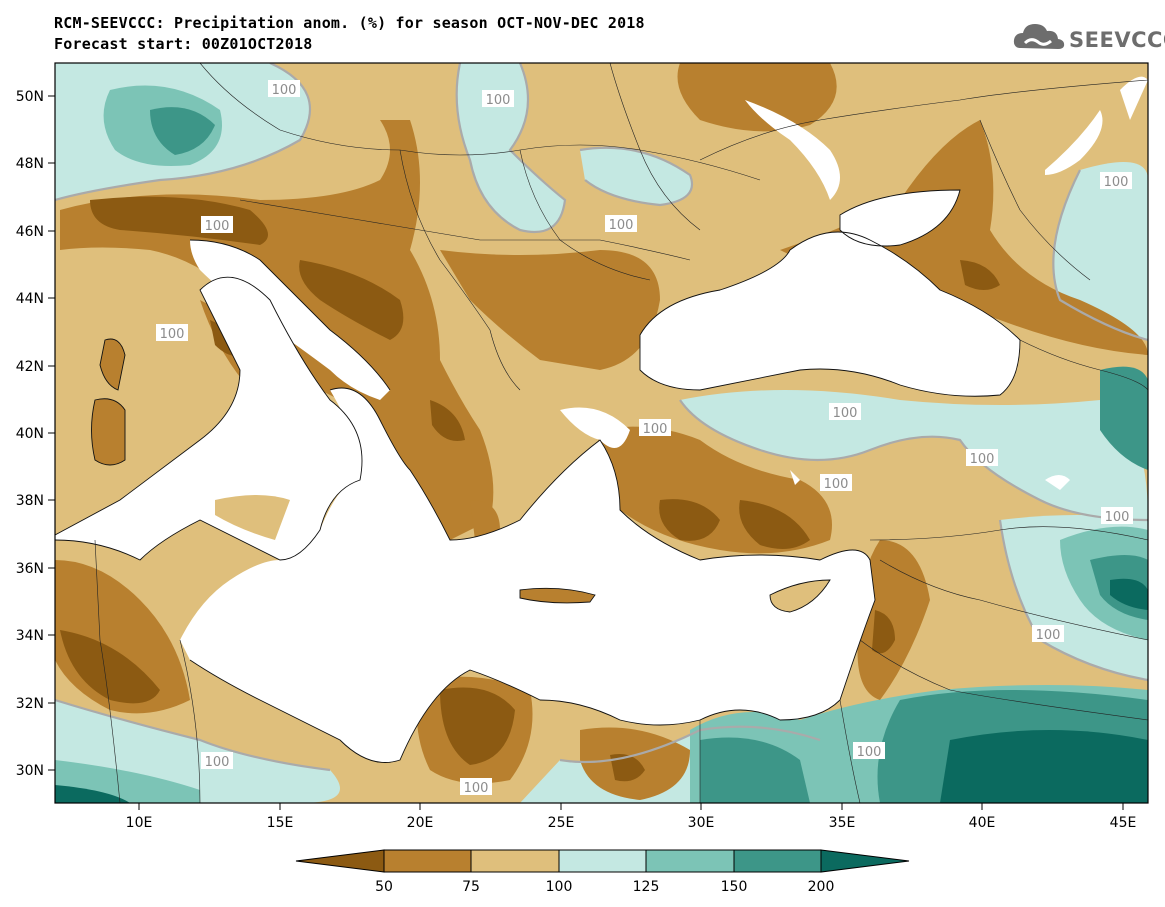 The width and height of the screenshot is (1165, 907). Describe the element at coordinates (1123, 823) in the screenshot. I see `lon-tick-label: 45E` at that location.